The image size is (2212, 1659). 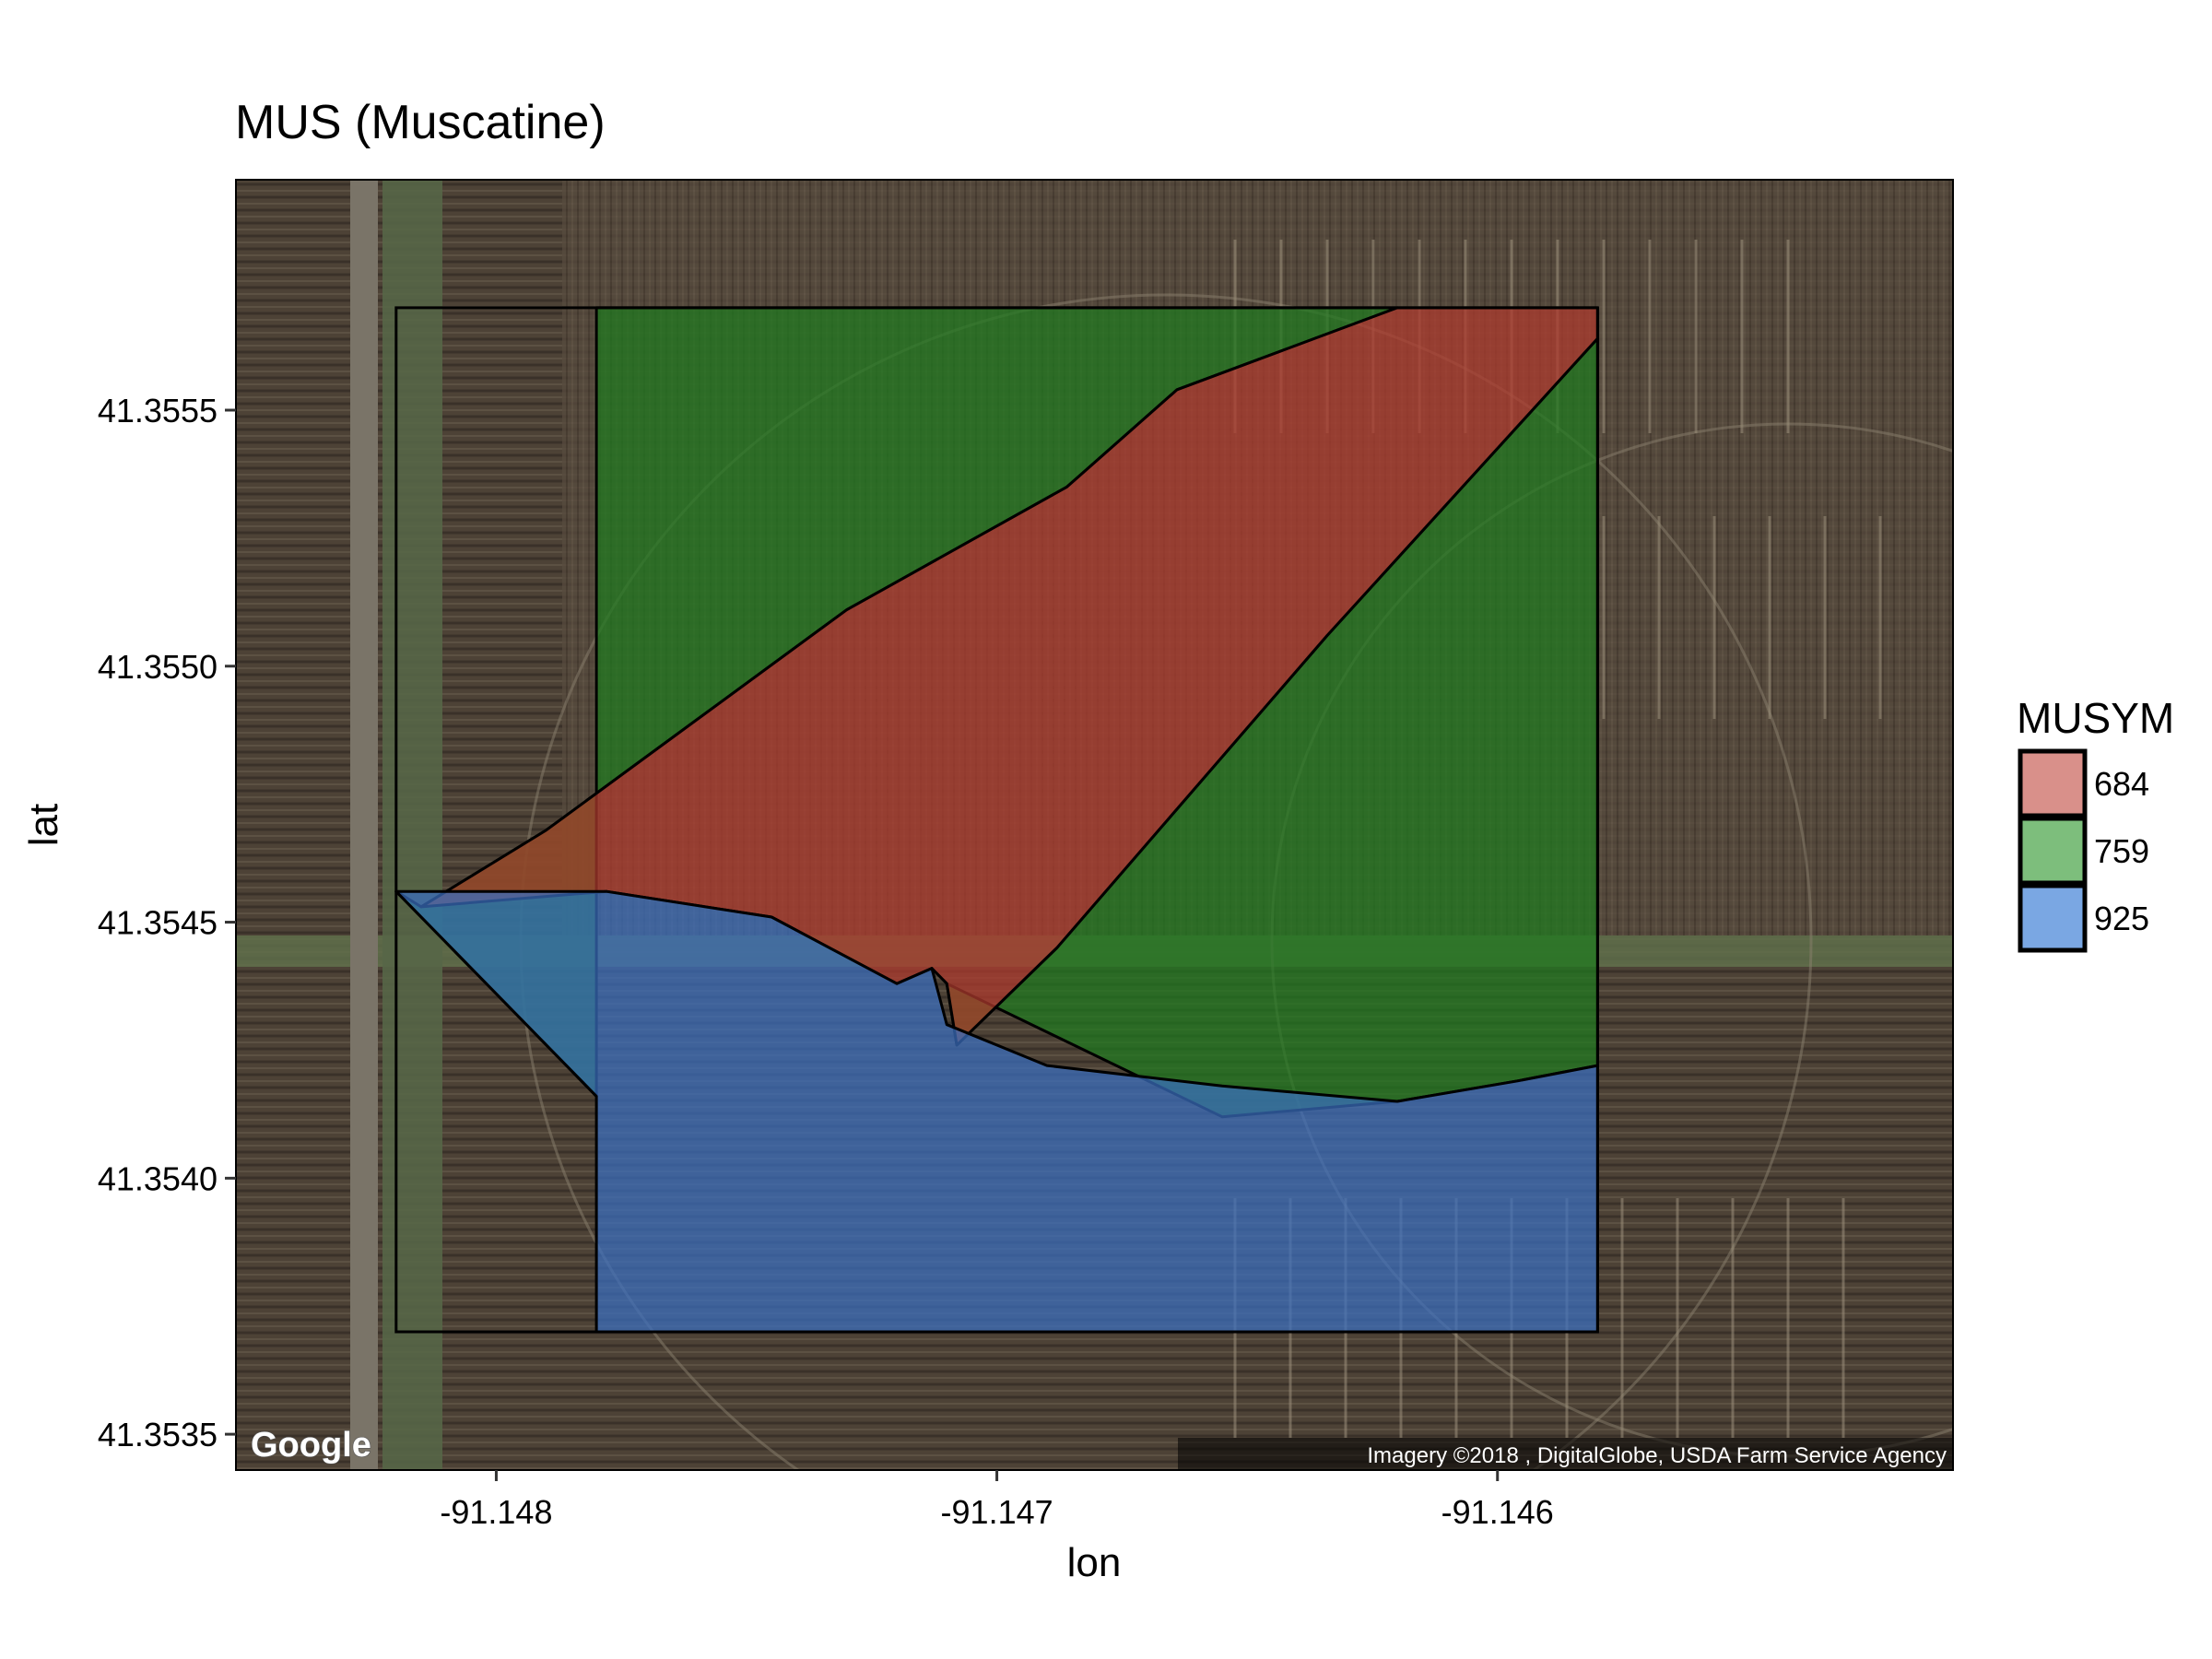 I want to click on legend-label-684: 684, so click(x=2121, y=784).